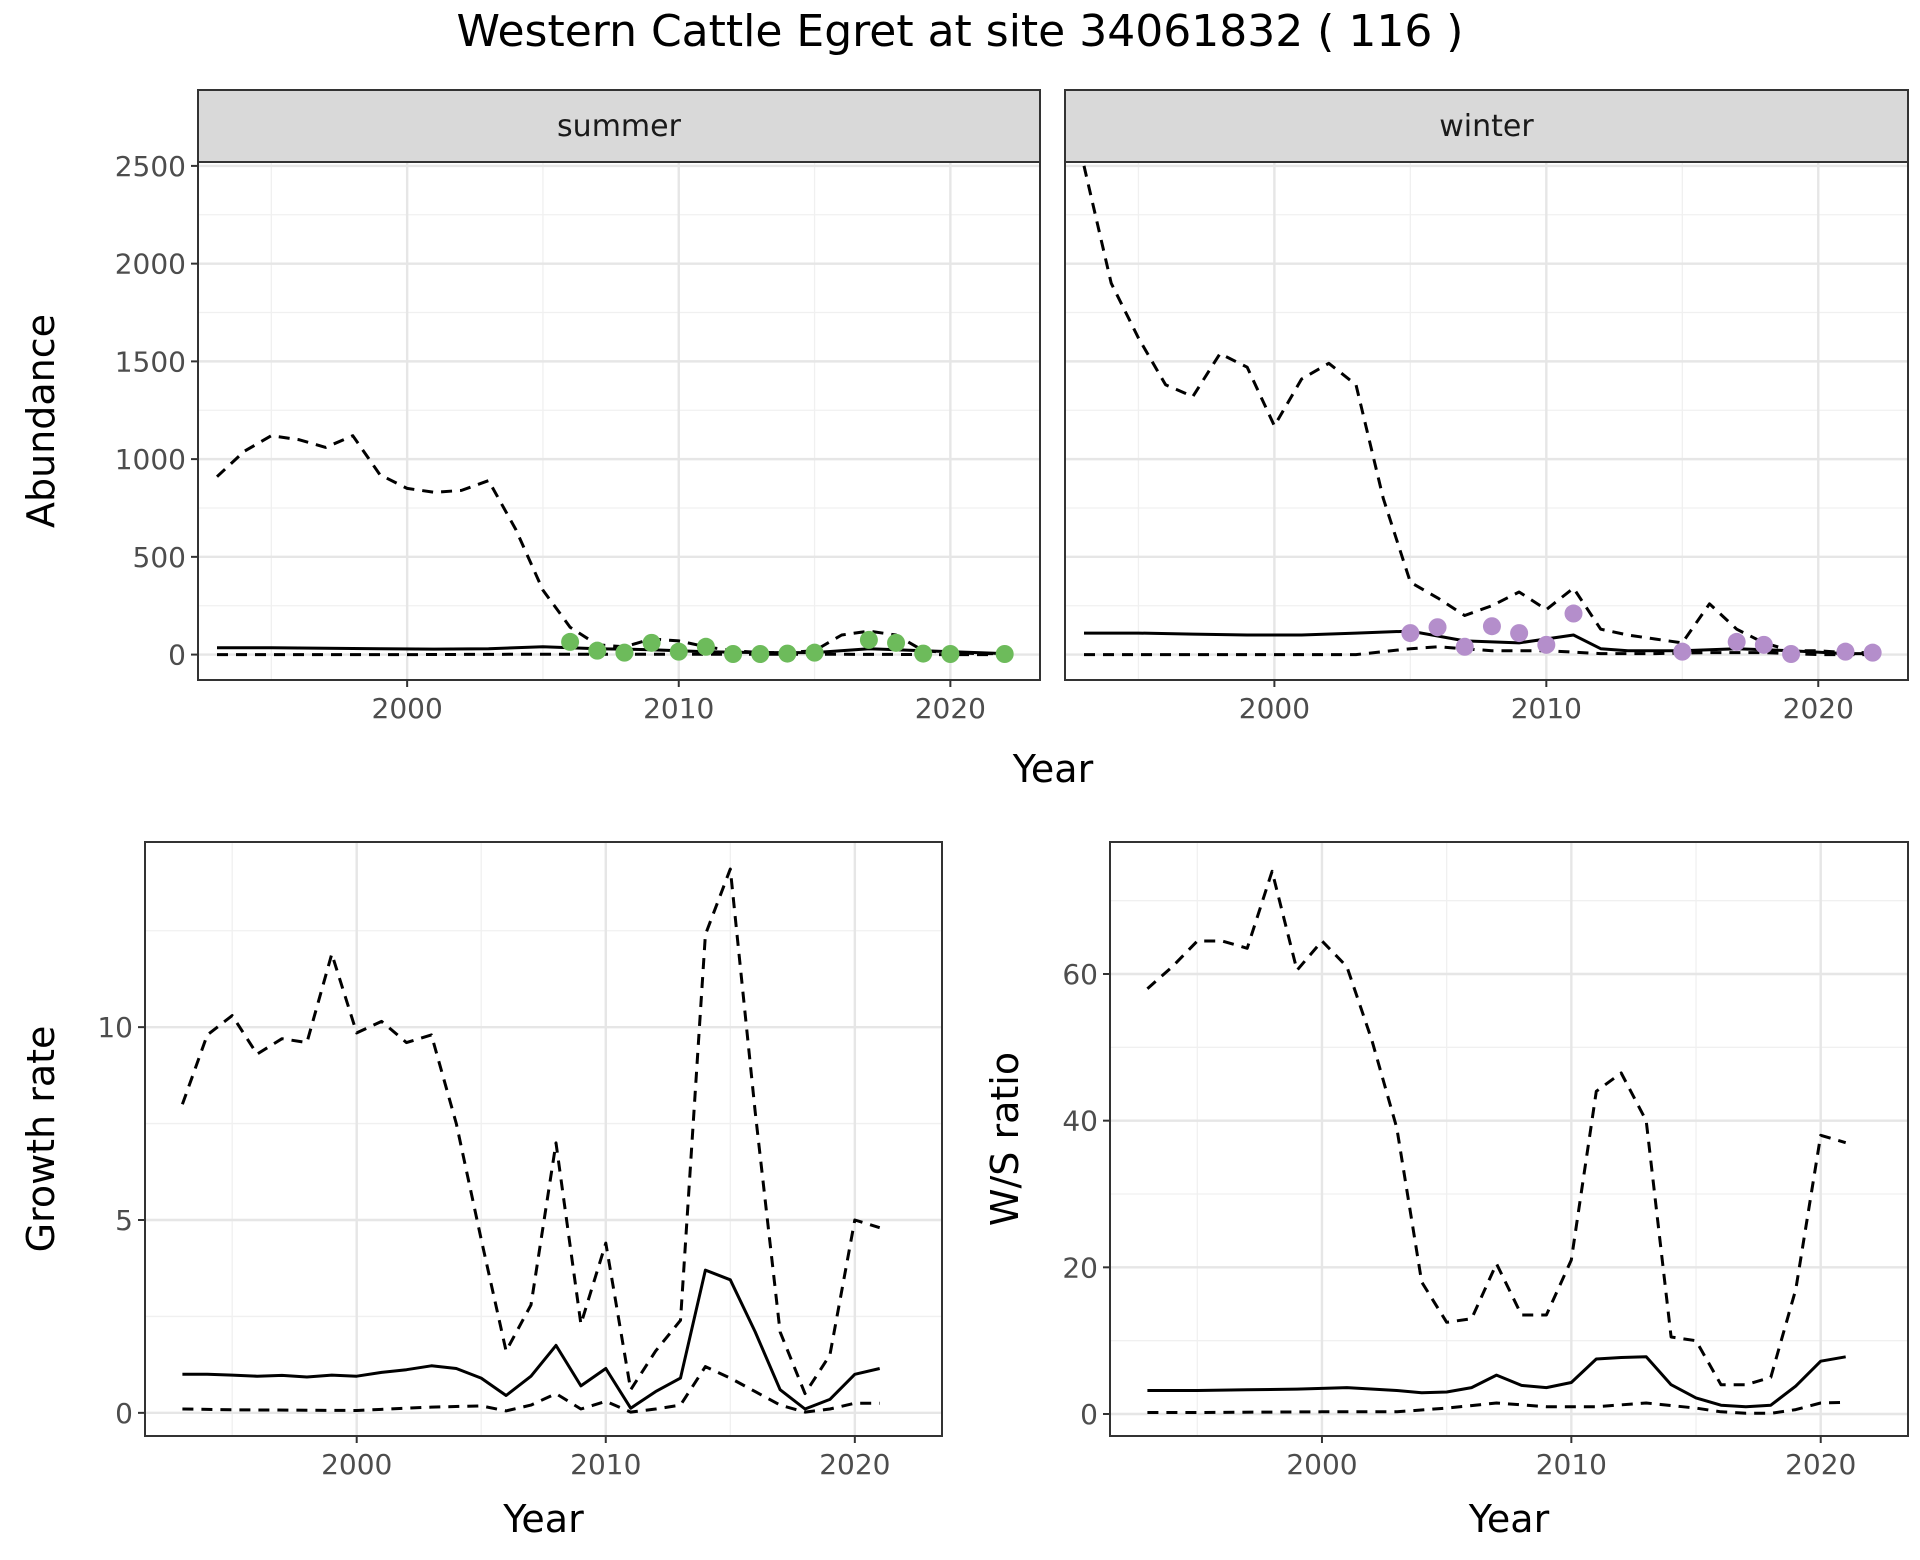 This screenshot has height=1560, width=1920. I want to click on ratio-x-axis-label: Year, so click(1509, 1519).